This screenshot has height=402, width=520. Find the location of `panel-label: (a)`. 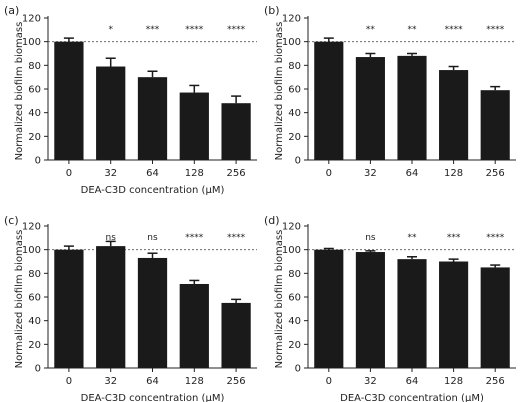

panel-label: (a) is located at coordinates (11, 10).